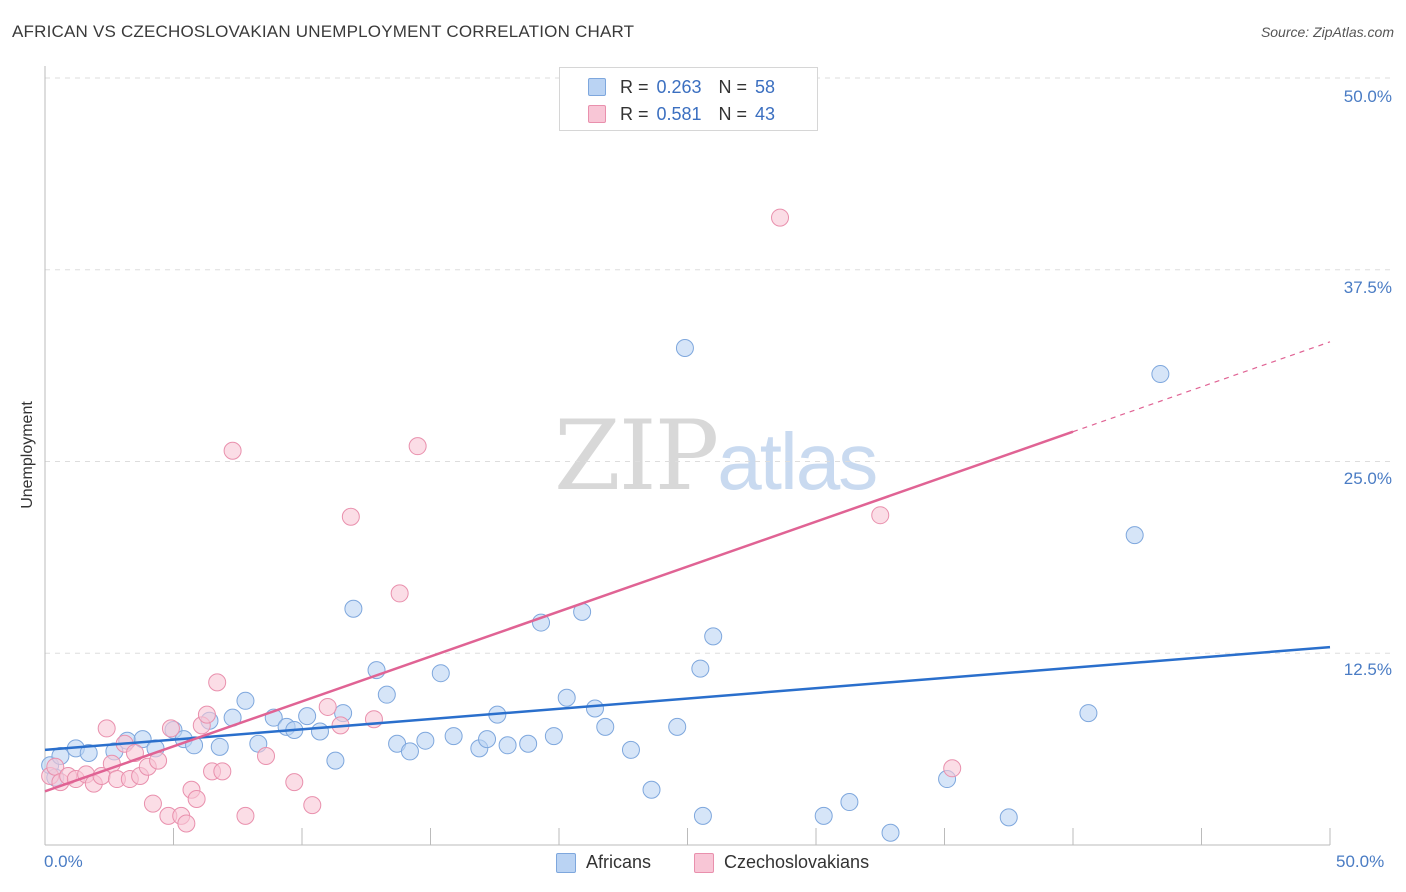 This screenshot has width=1406, height=892. Describe the element at coordinates (1201, 387) in the screenshot. I see `czechoslovakians-trend-extension` at that location.